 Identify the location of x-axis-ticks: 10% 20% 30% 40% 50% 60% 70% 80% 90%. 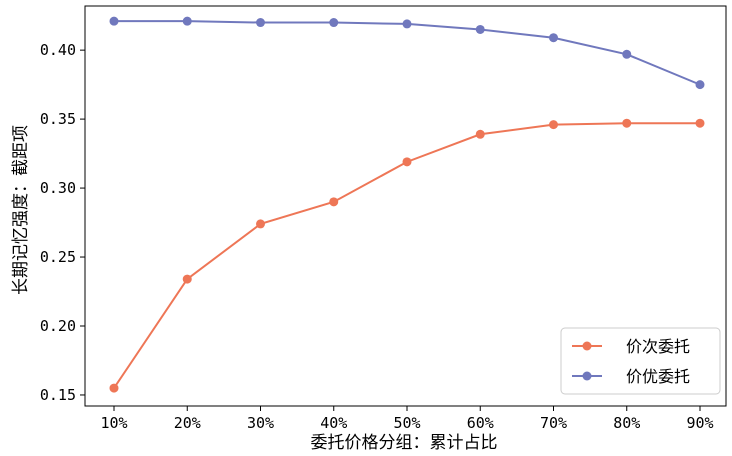
(407, 419).